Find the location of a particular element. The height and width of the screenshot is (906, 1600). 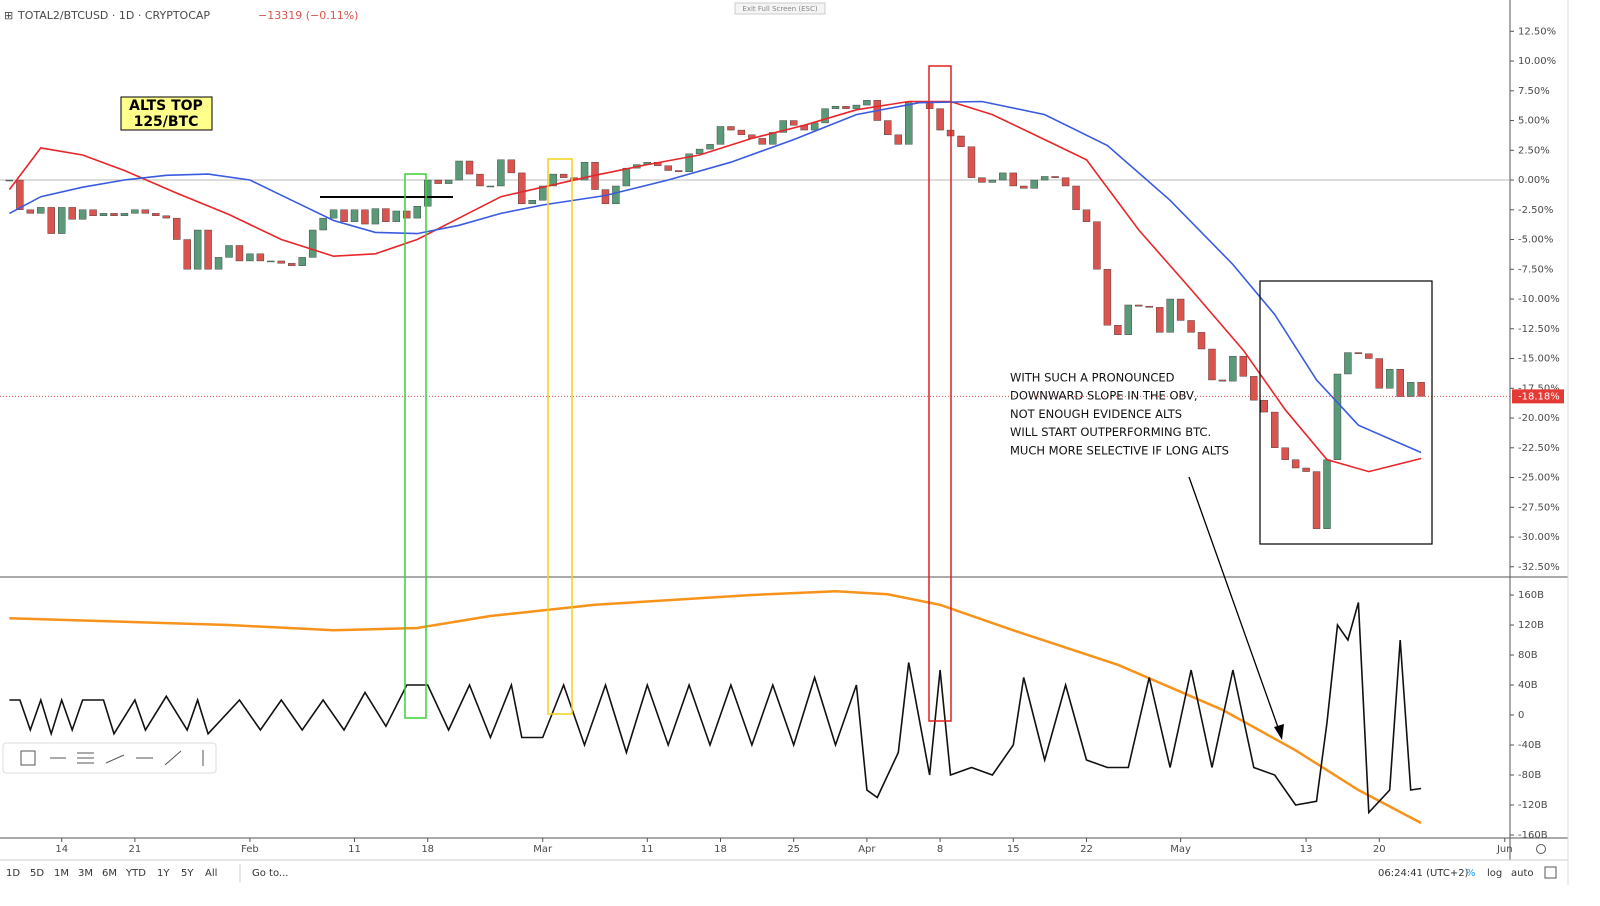

exit-button is located at coordinates (780, 8).